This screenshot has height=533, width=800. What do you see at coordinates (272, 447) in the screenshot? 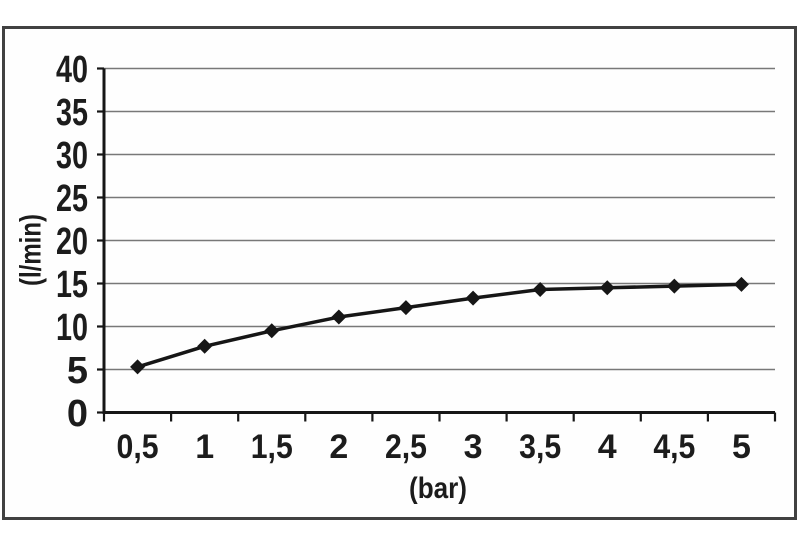
I see `x-tick-label: 1,5` at bounding box center [272, 447].